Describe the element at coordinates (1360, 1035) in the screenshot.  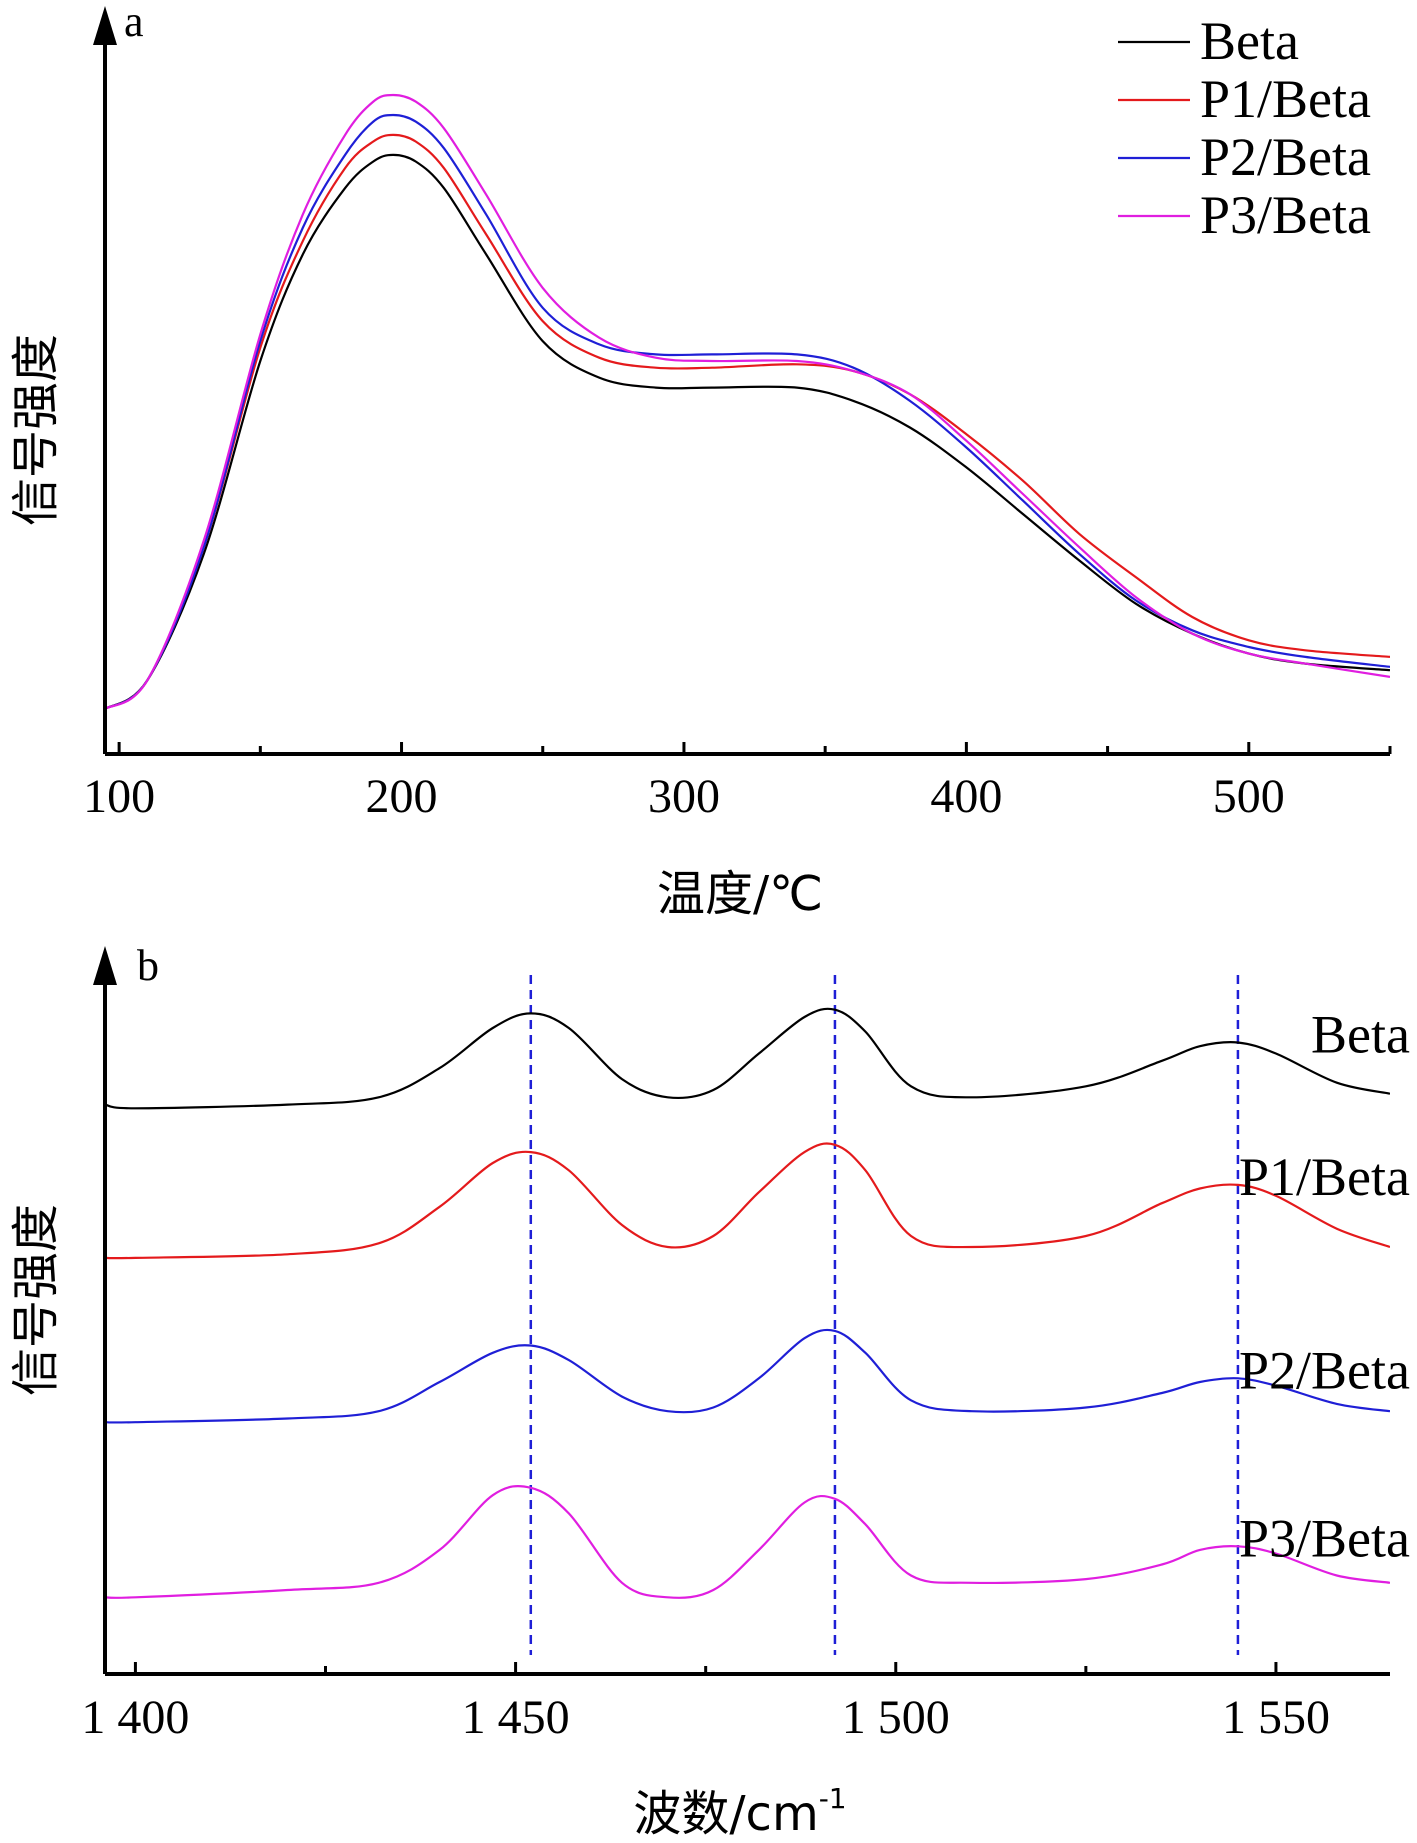
I see `series-label-beta: Beta` at that location.